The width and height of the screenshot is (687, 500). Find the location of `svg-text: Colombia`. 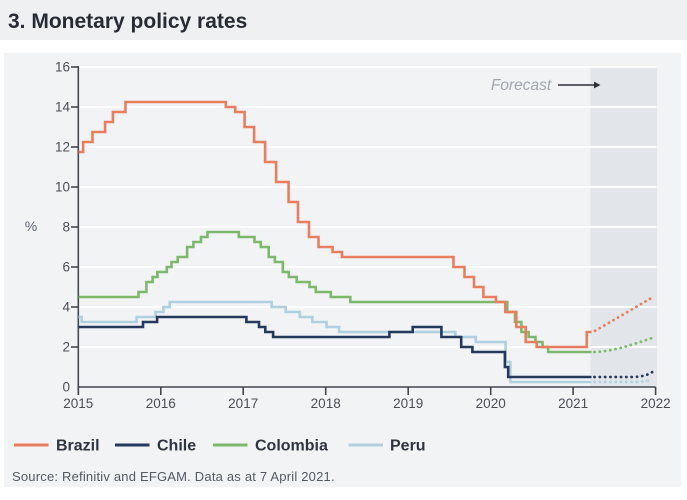

svg-text: Colombia is located at coordinates (291, 446).